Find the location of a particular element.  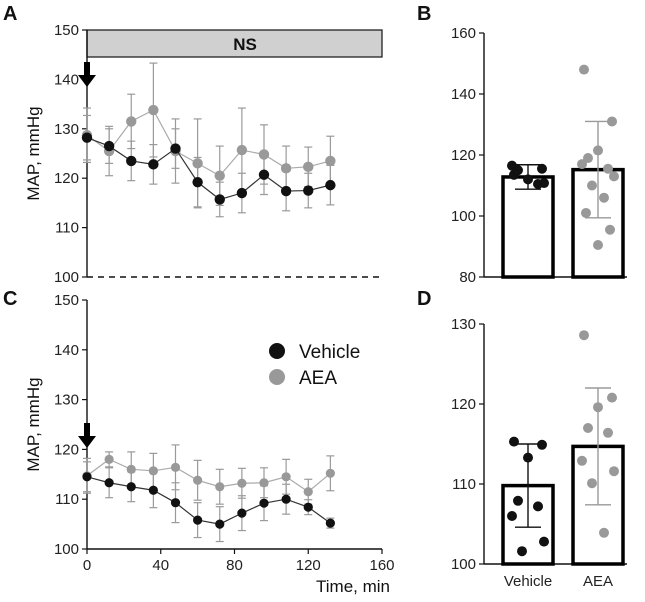

panel-label-d: D is located at coordinates (424, 299).